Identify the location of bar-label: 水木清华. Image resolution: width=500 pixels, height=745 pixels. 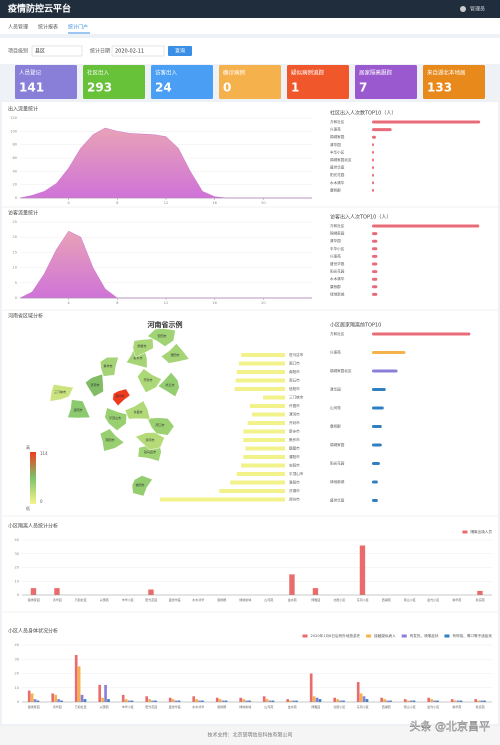
(337, 278).